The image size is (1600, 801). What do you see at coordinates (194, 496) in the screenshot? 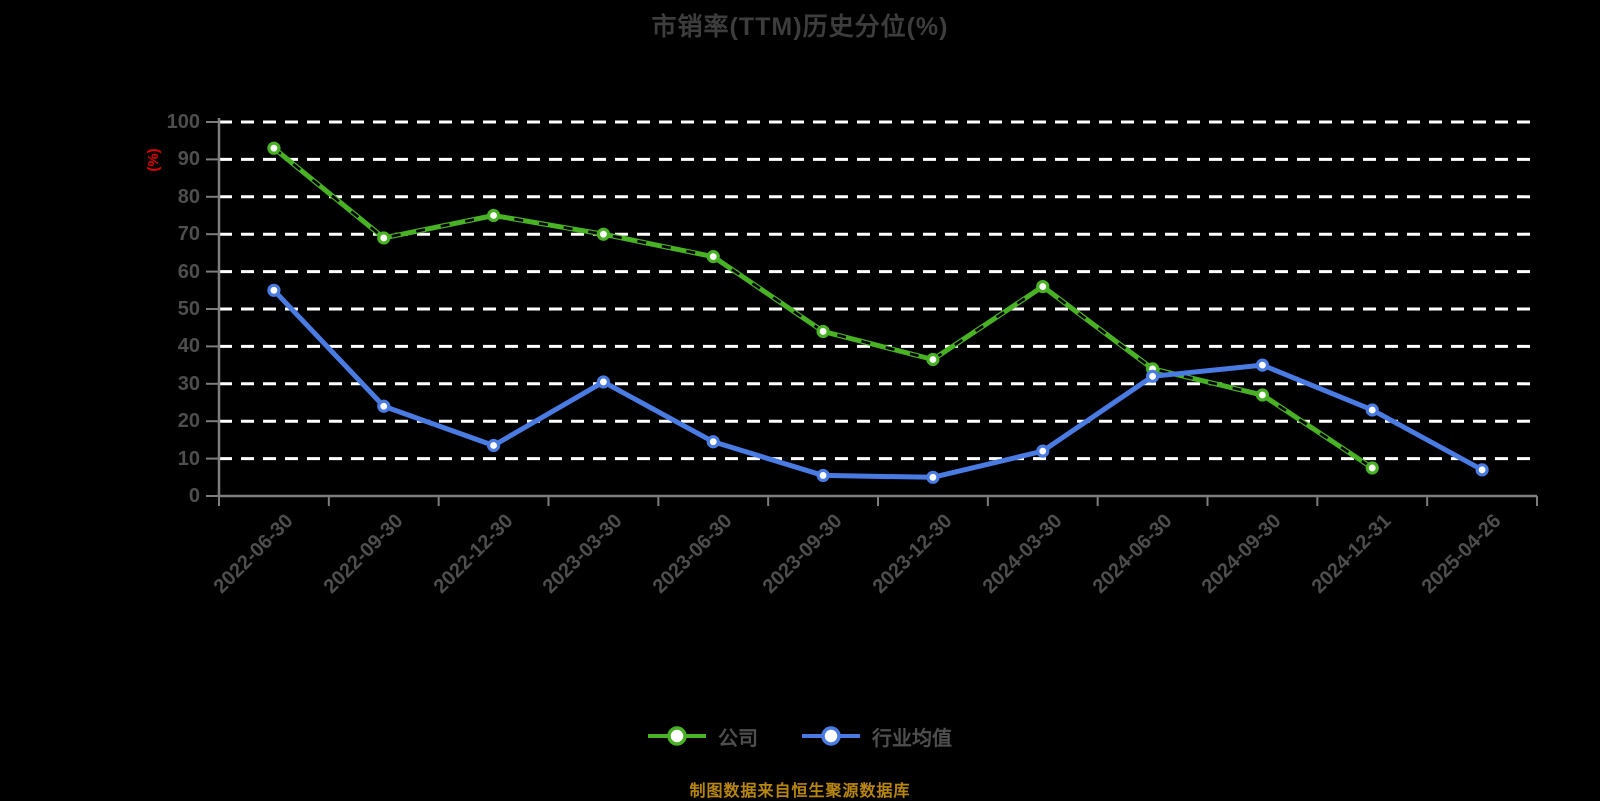
I see `y-tick-label: 0` at bounding box center [194, 496].